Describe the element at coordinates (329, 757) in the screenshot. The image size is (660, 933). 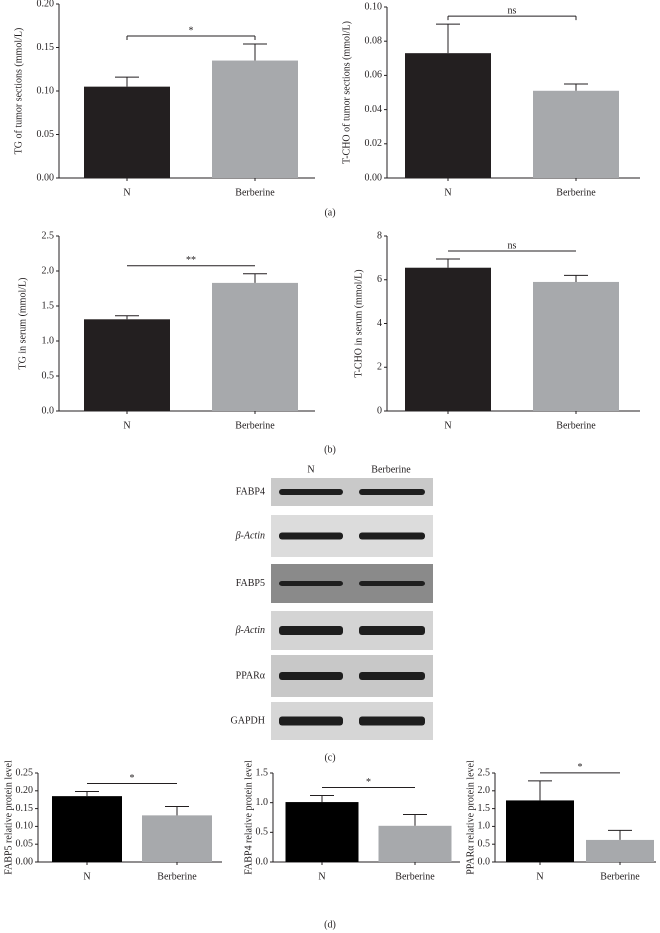
I see `panel-label: (c)` at that location.